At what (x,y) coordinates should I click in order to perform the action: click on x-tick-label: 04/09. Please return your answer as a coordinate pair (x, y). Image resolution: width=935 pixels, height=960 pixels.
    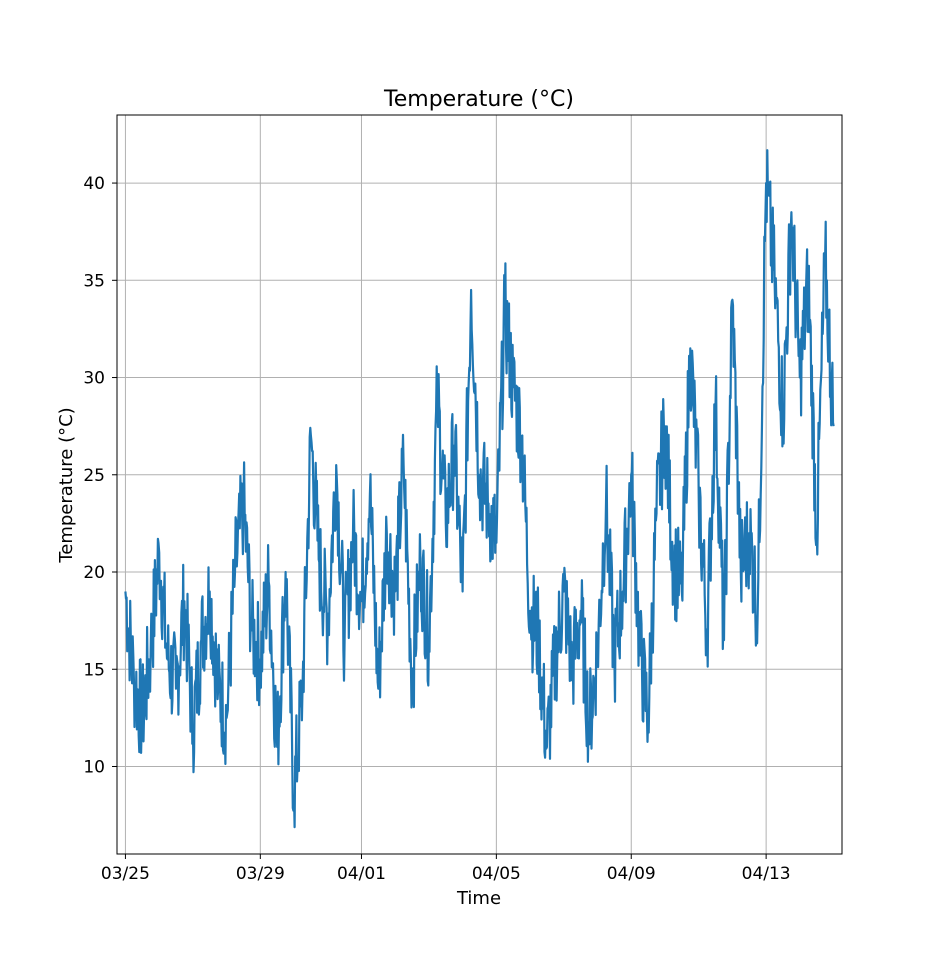
    Looking at the image, I should click on (631, 874).